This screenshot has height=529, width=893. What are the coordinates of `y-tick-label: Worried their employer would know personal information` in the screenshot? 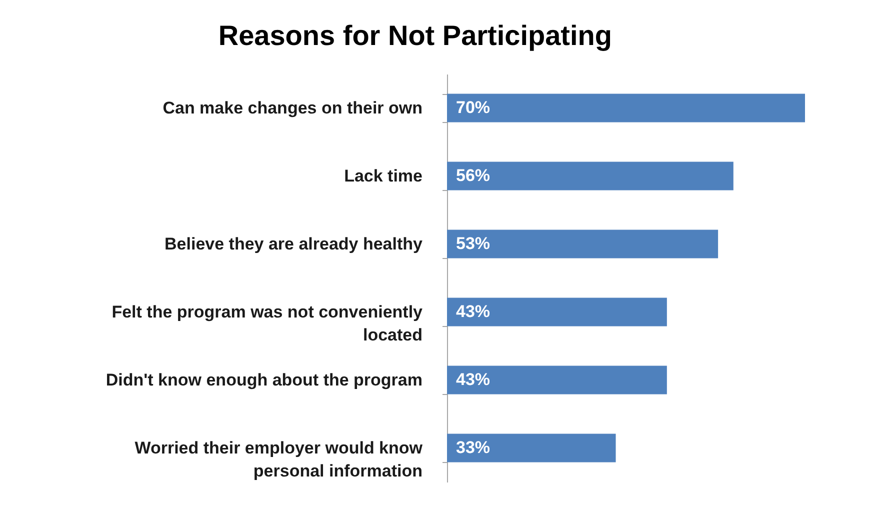 It's located at (279, 459).